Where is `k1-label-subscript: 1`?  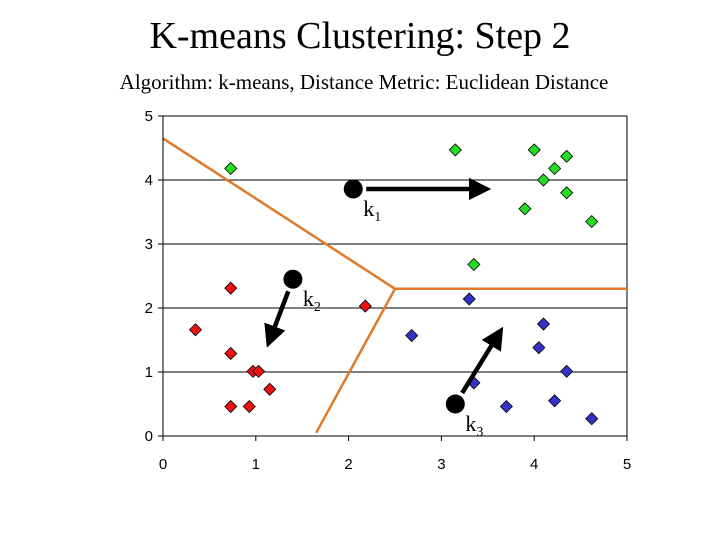 k1-label-subscript: 1 is located at coordinates (377, 217).